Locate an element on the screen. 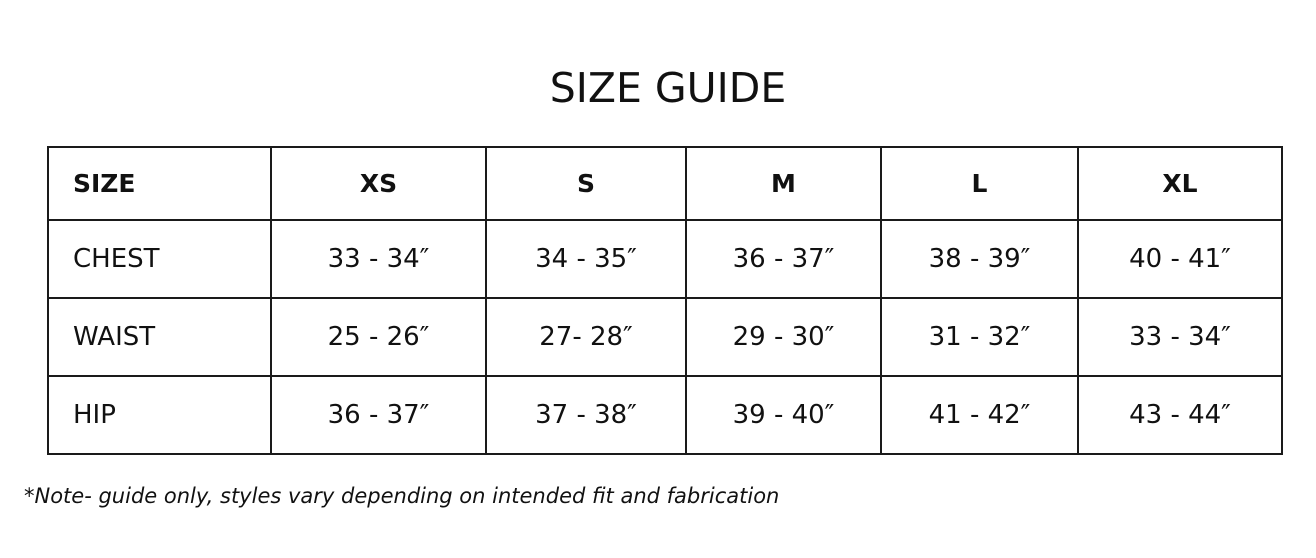  table-header-row: SIZE XS S M L XL is located at coordinates (665, 183).